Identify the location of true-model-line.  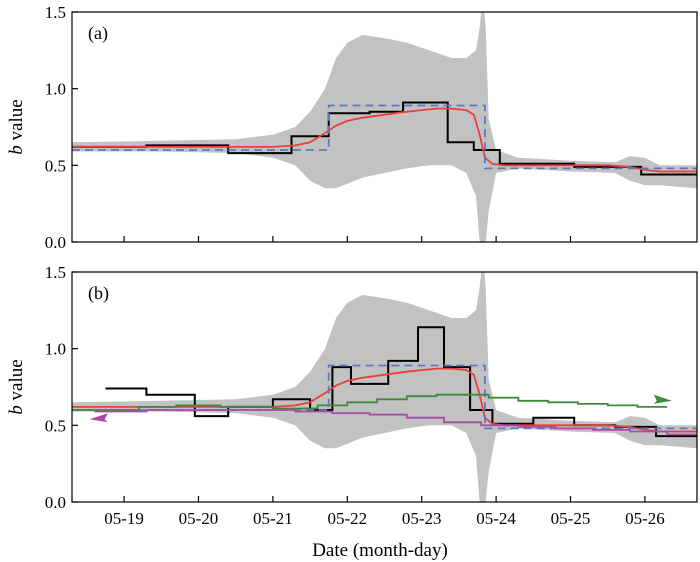
(384, 137).